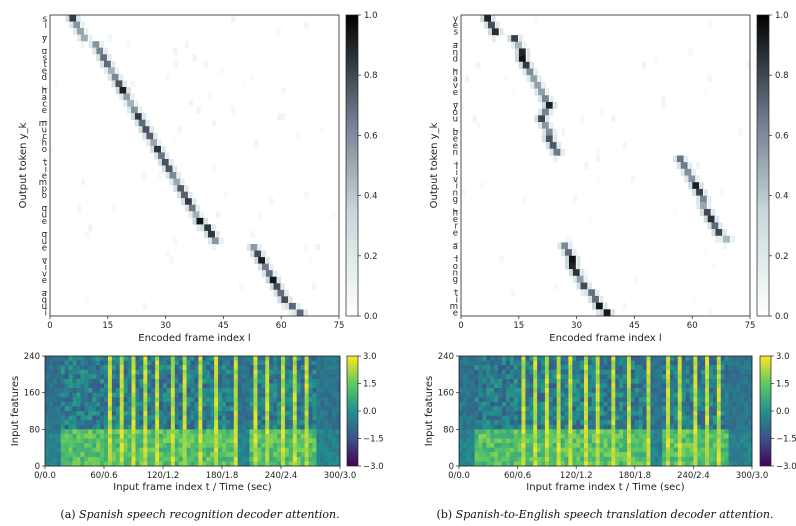 This screenshot has height=526, width=796. Describe the element at coordinates (763, 165) in the screenshot. I see `colorbar` at that location.